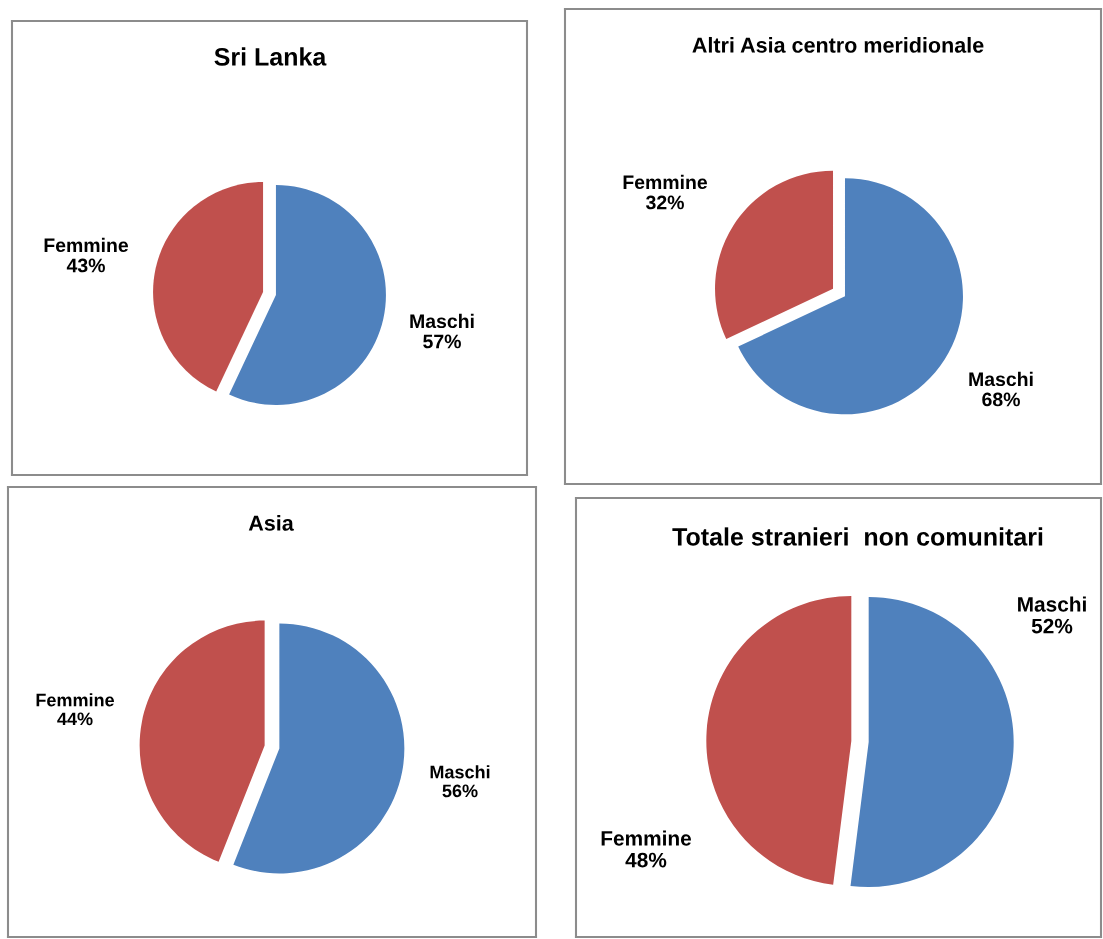 This screenshot has height=939, width=1103. What do you see at coordinates (271, 522) in the screenshot?
I see `chart-title: Asia` at bounding box center [271, 522].